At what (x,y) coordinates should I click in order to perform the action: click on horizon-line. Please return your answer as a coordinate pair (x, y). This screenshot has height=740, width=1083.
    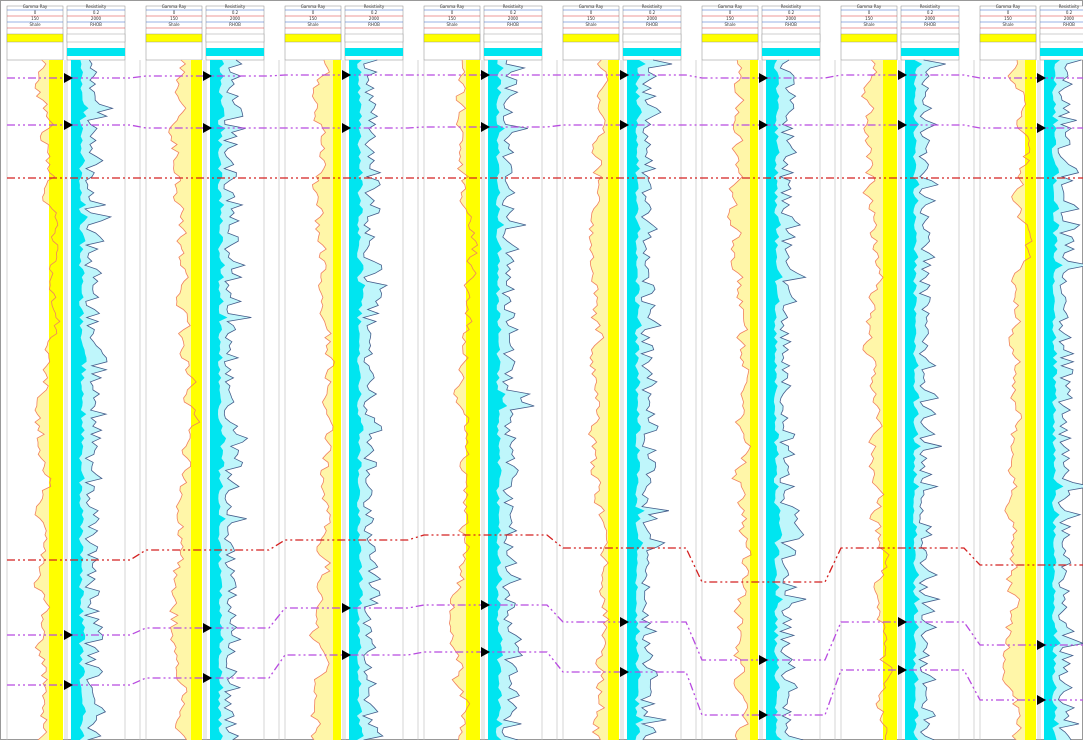
    Looking at the image, I should click on (545, 558).